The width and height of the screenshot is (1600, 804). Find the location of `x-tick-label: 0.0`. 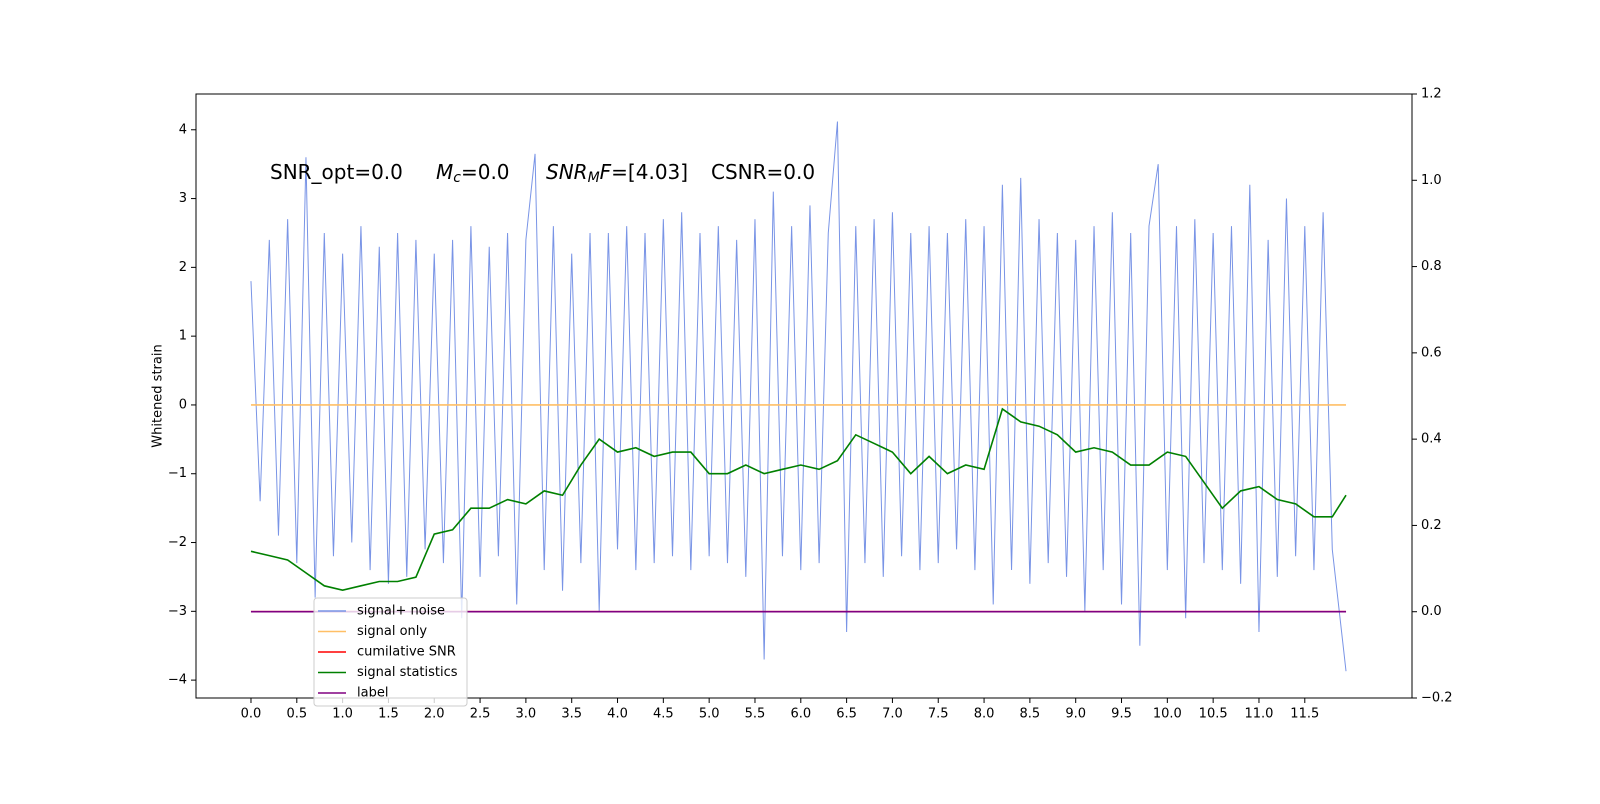

x-tick-label: 0.0 is located at coordinates (251, 714).